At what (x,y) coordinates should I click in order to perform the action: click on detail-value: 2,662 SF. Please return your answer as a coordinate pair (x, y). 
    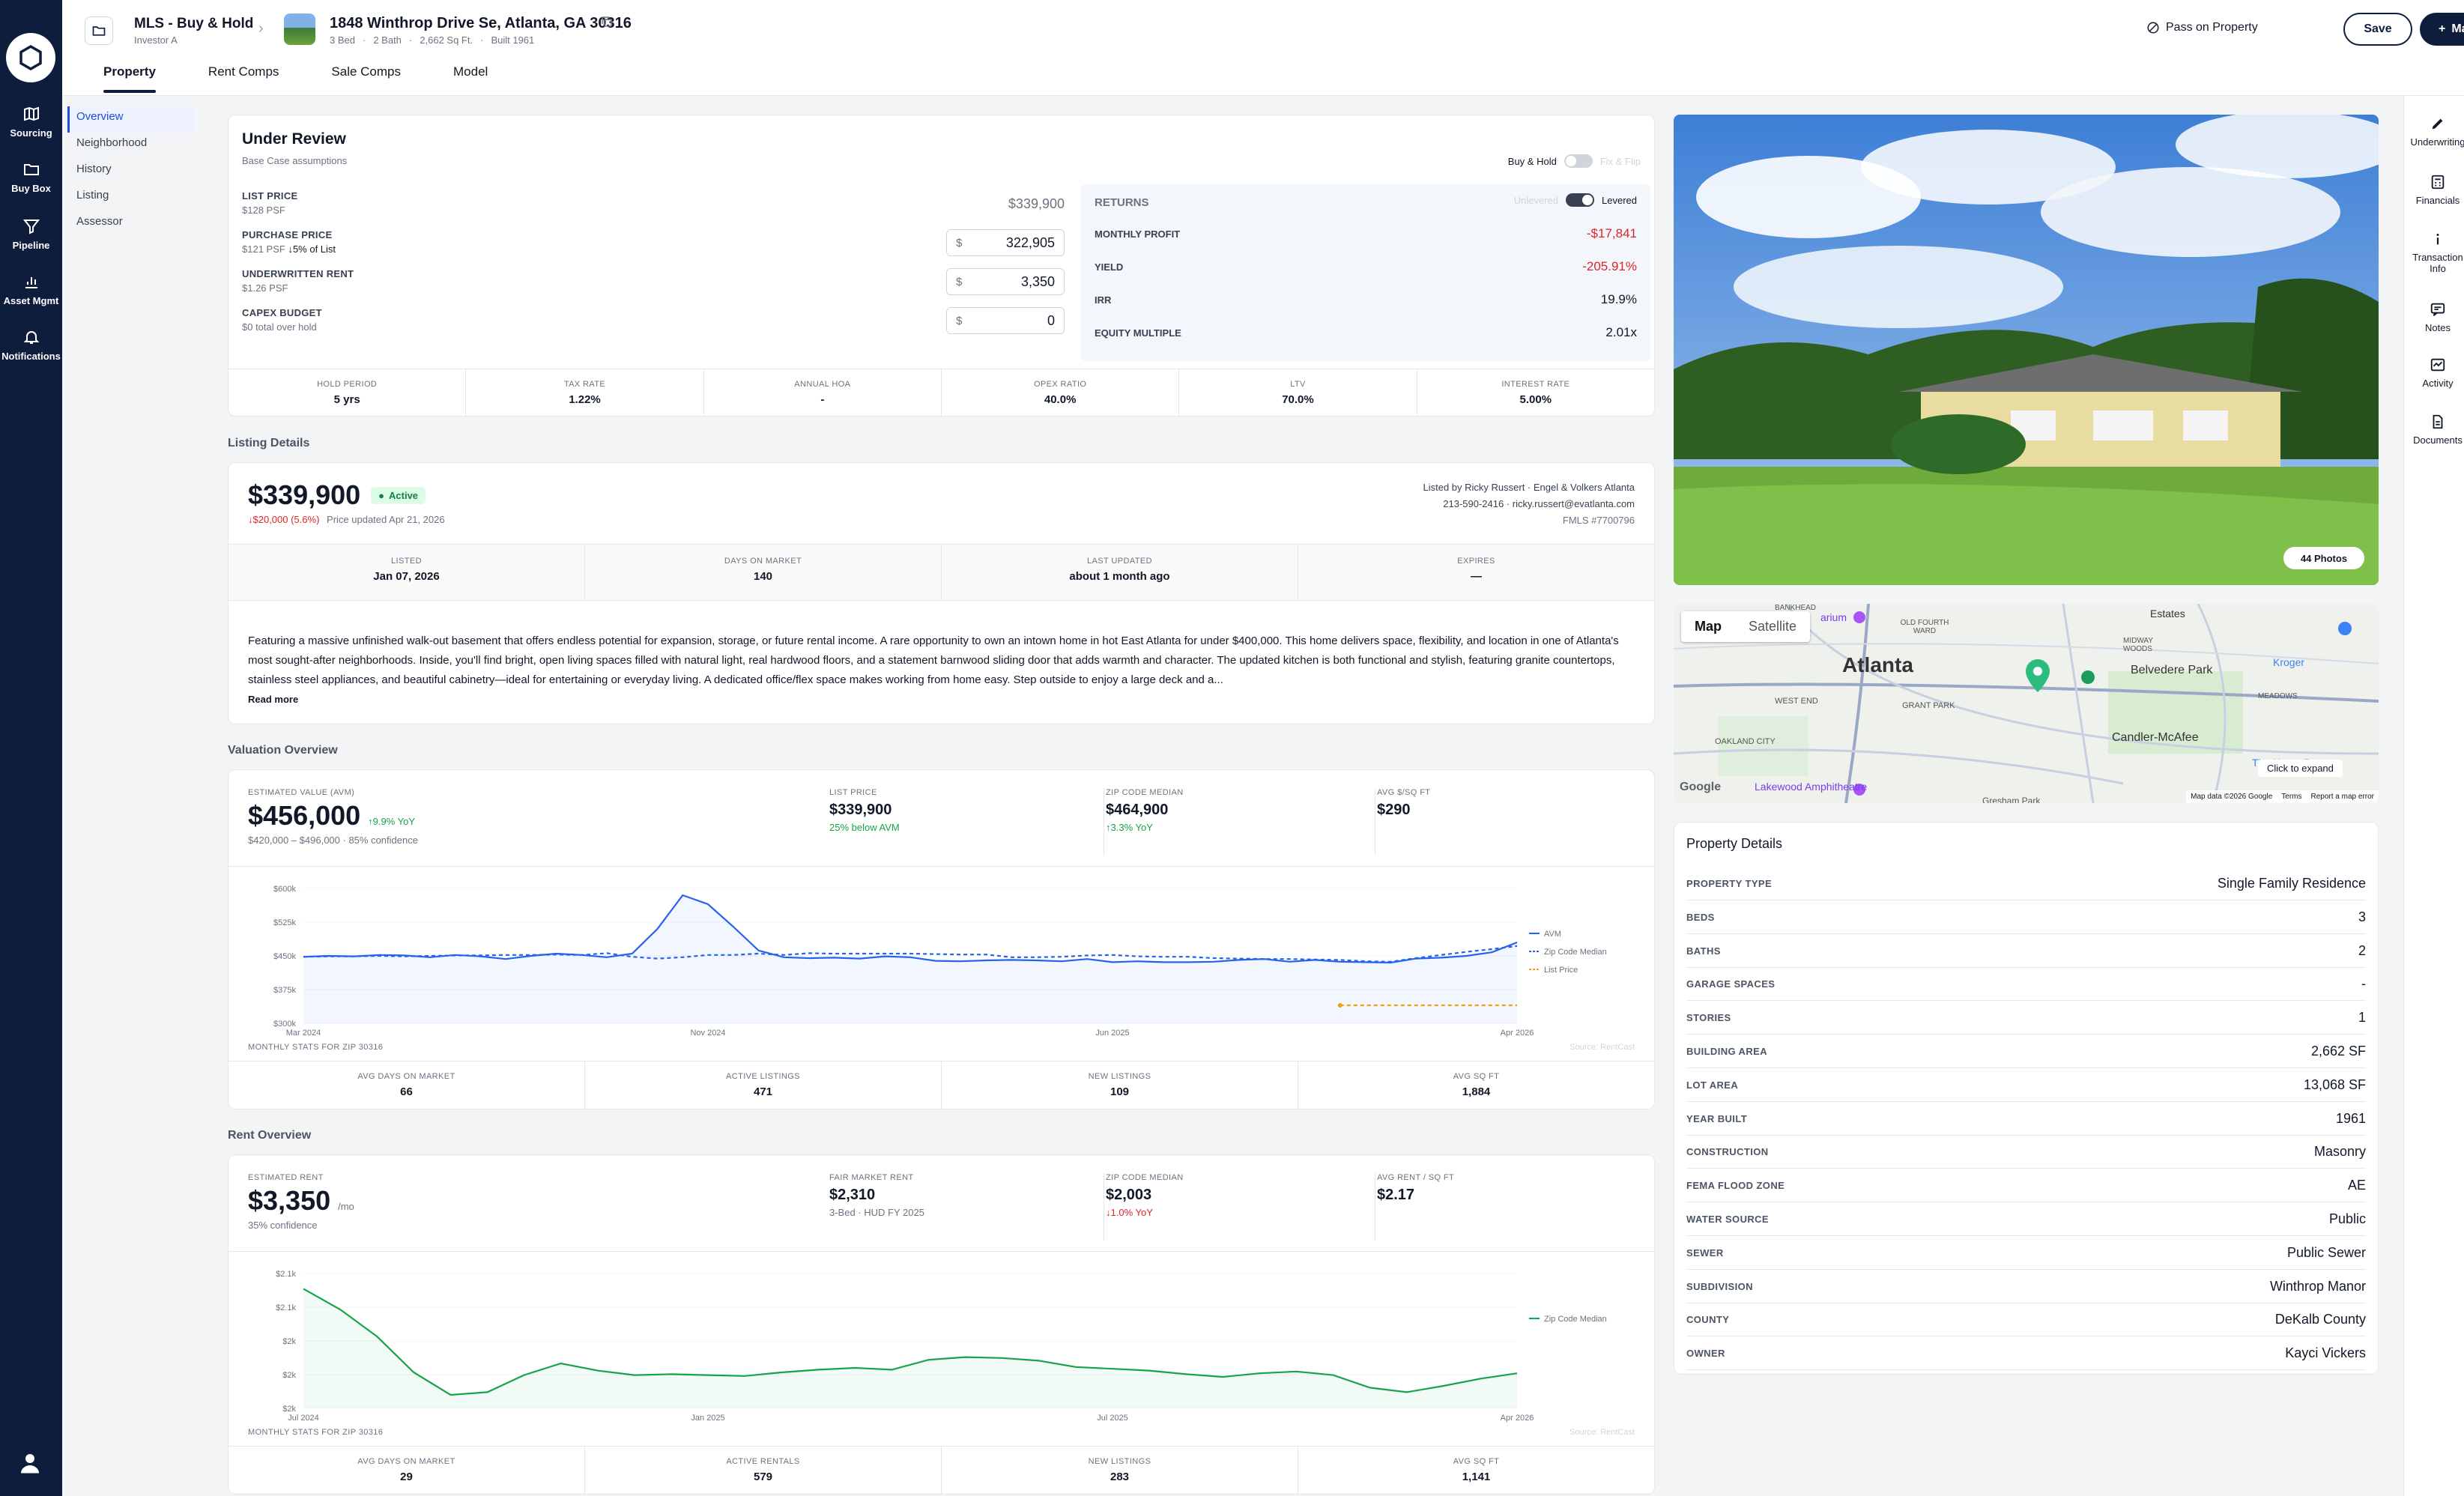
    Looking at the image, I should click on (2338, 1052).